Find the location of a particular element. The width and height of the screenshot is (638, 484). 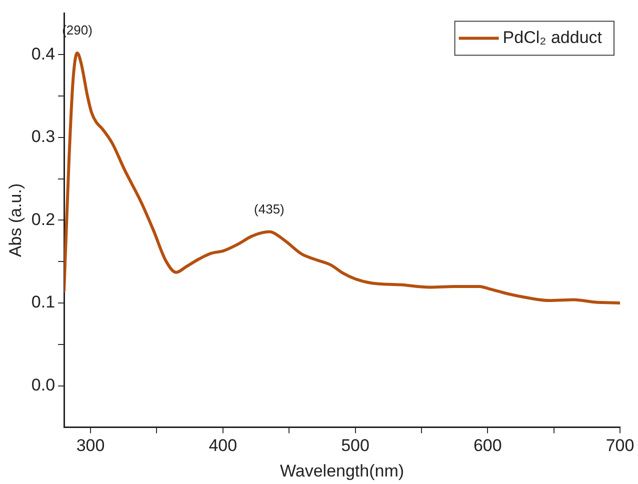

x-tick-label: 300 is located at coordinates (90, 446).